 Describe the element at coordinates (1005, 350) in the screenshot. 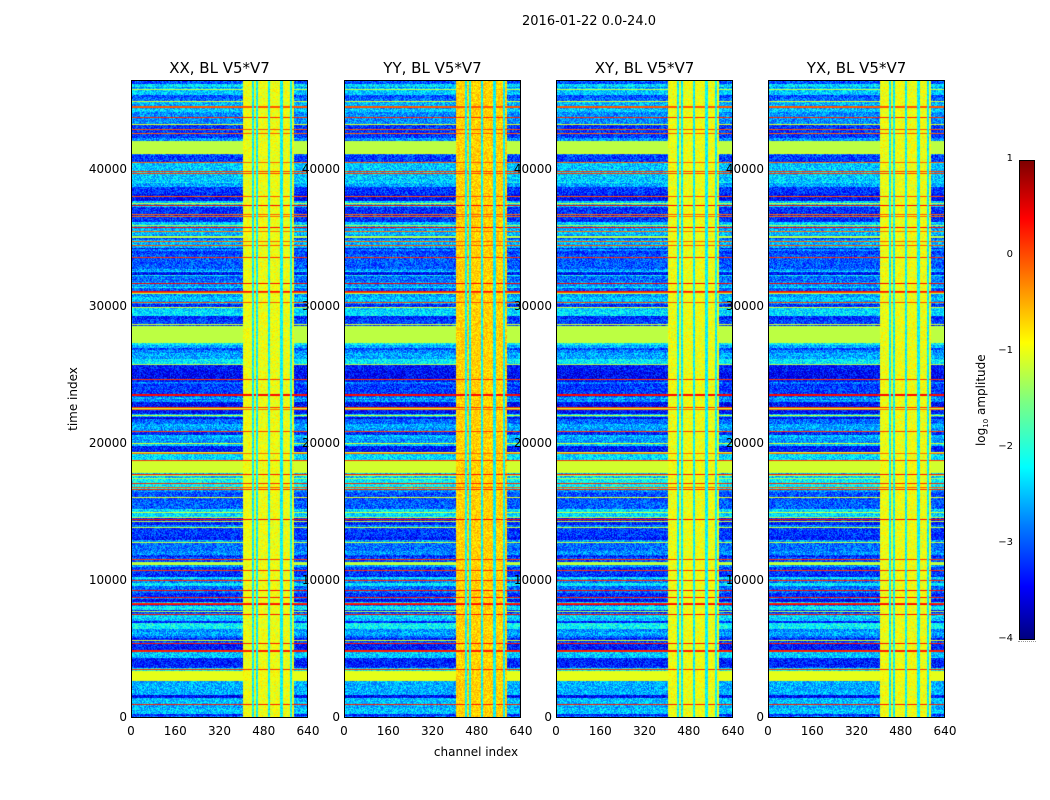

I see `colorbar-tick-label: −1` at that location.